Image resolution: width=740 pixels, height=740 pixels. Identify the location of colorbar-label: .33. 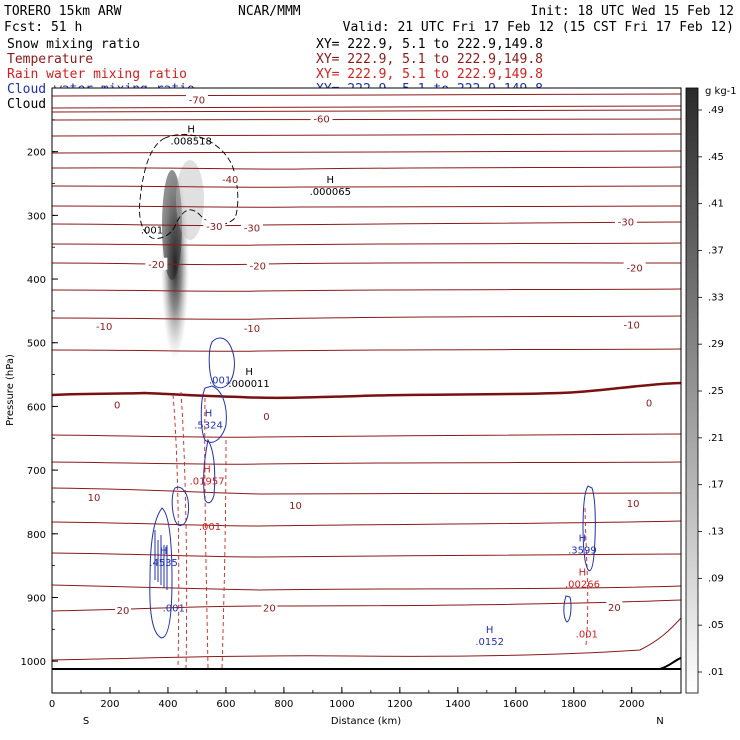
(716, 297).